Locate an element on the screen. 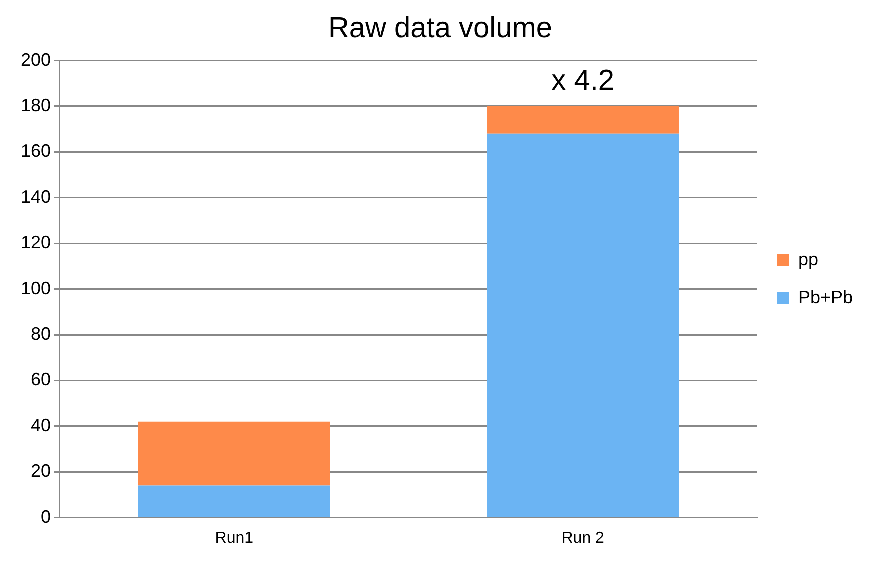 The height and width of the screenshot is (564, 881). y-tick-label: 60 is located at coordinates (41, 380).